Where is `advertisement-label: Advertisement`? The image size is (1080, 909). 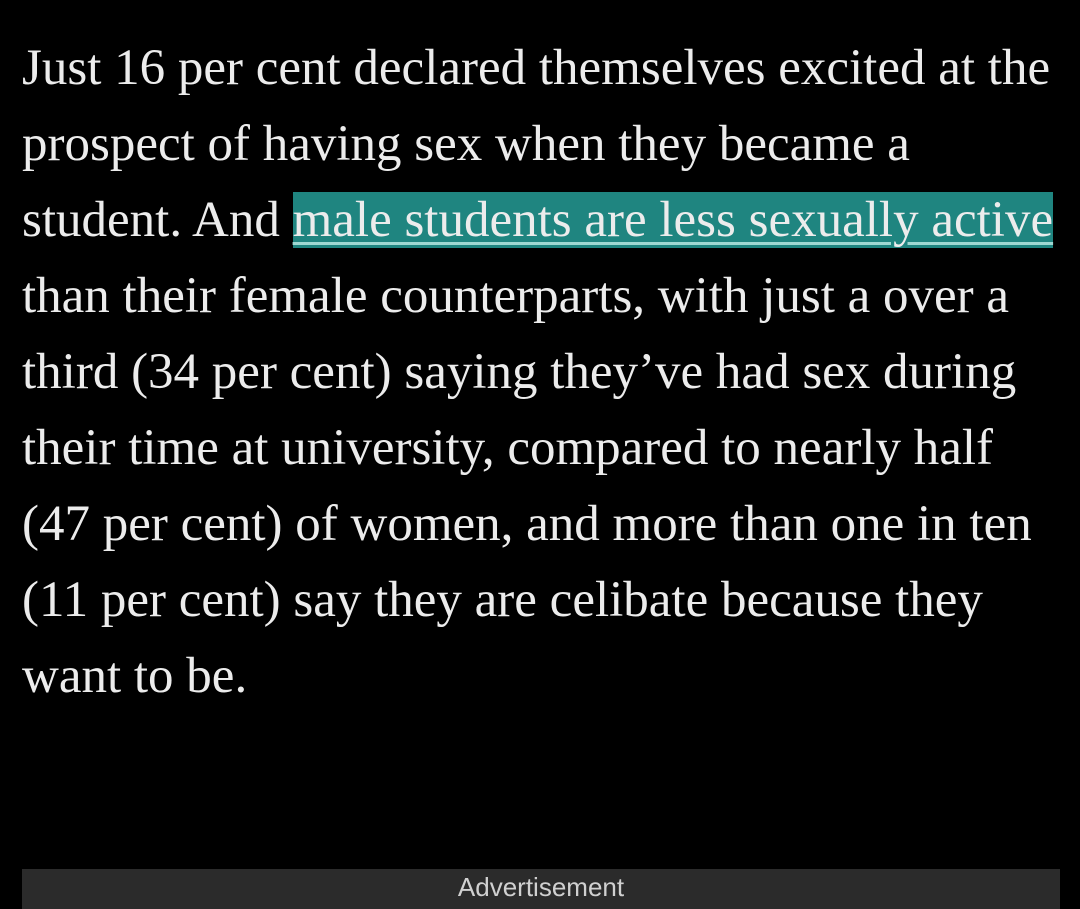 advertisement-label: Advertisement is located at coordinates (541, 889).